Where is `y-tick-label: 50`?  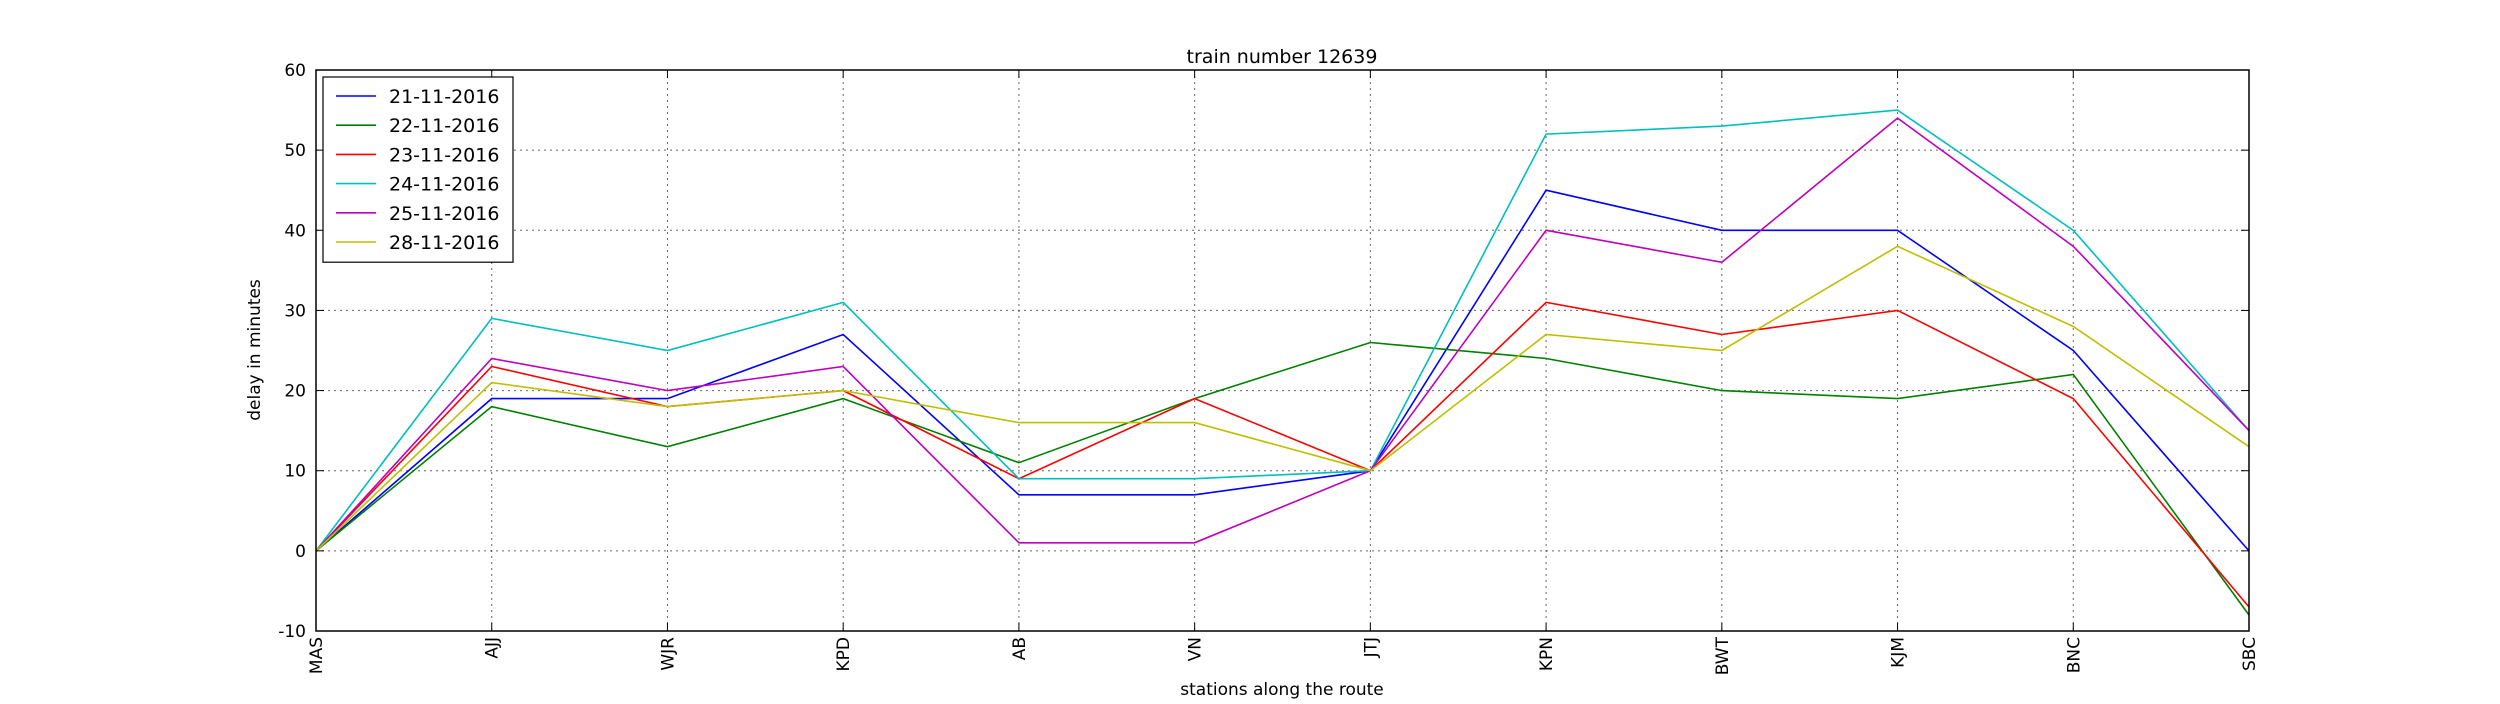
y-tick-label: 50 is located at coordinates (295, 151).